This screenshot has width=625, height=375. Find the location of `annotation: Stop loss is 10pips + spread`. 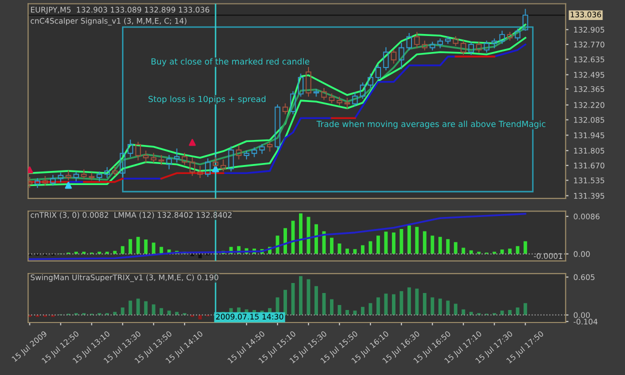

annotation: Stop loss is 10pips + spread is located at coordinates (207, 100).